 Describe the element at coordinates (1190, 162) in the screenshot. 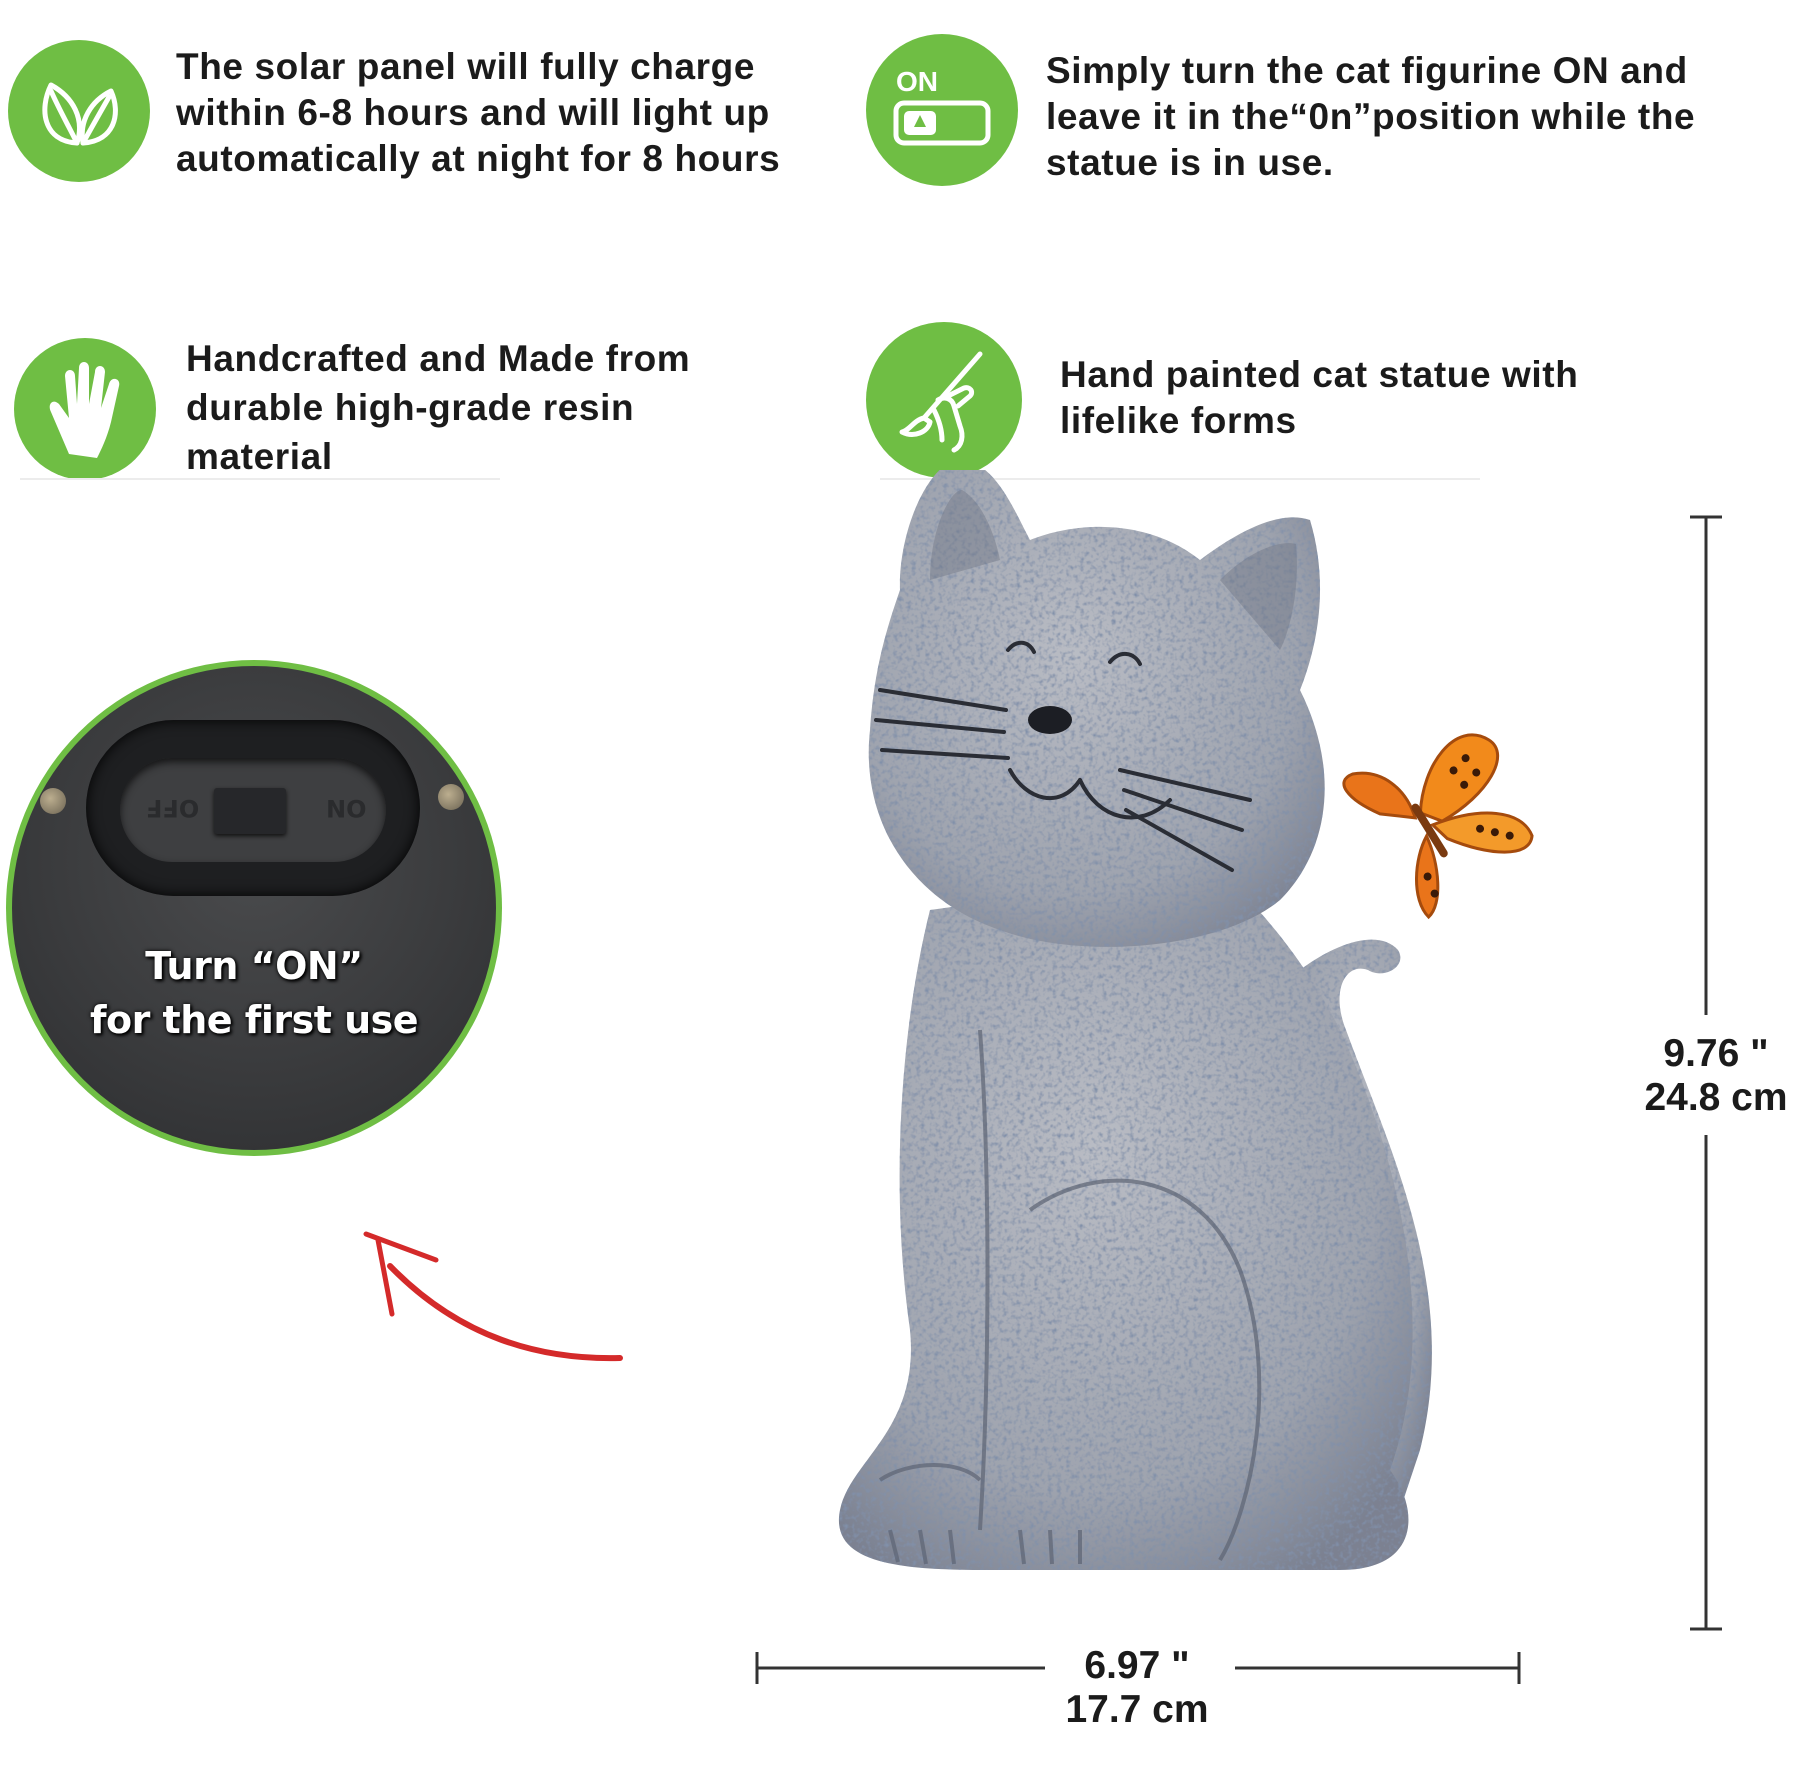

I see `feature-text-line: statue is in use.` at that location.